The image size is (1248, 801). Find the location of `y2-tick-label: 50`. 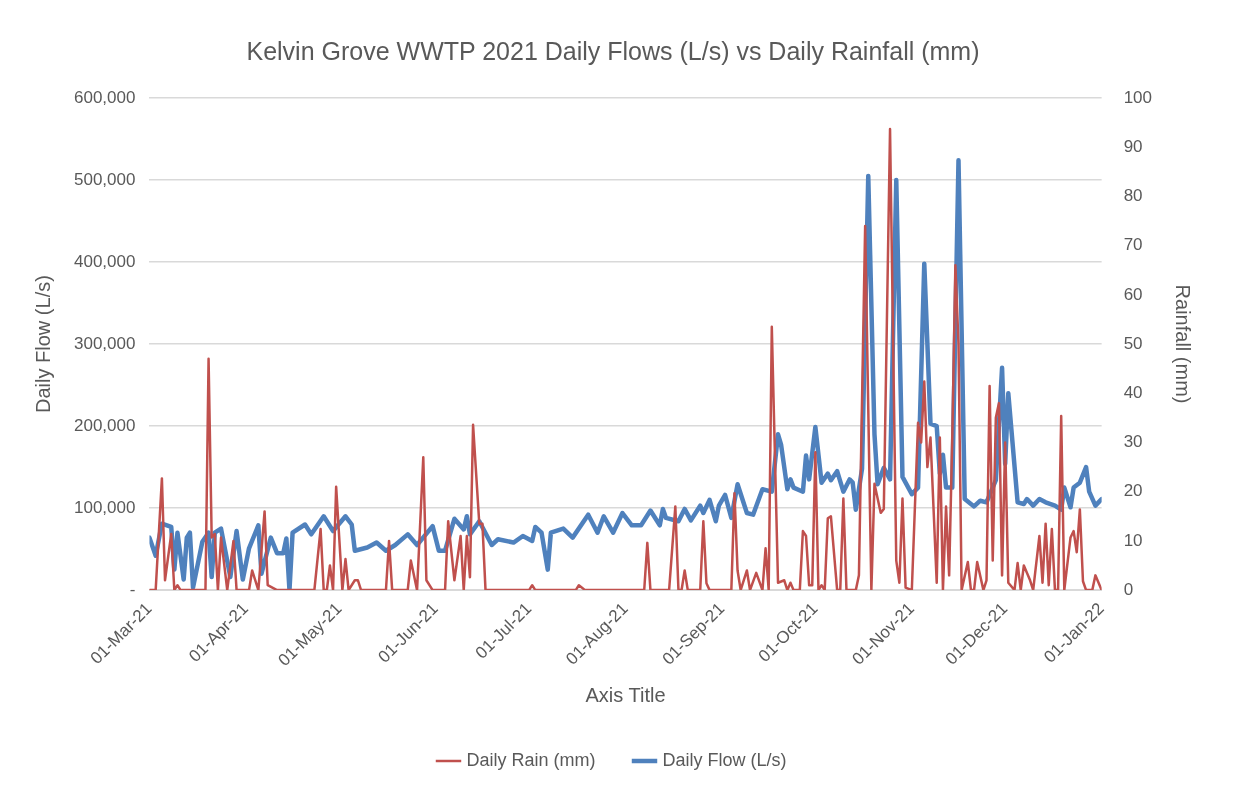

y2-tick-label: 50 is located at coordinates (1133, 343).